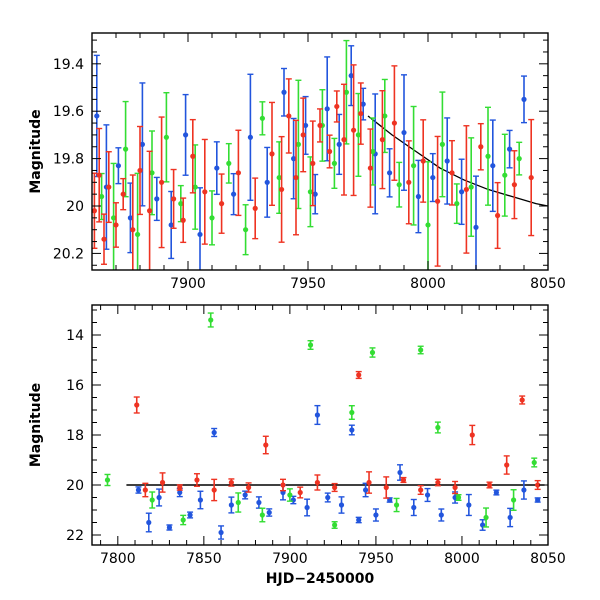 The height and width of the screenshot is (600, 600). I want to click on y-axis-title: Magnitude, so click(36, 425).